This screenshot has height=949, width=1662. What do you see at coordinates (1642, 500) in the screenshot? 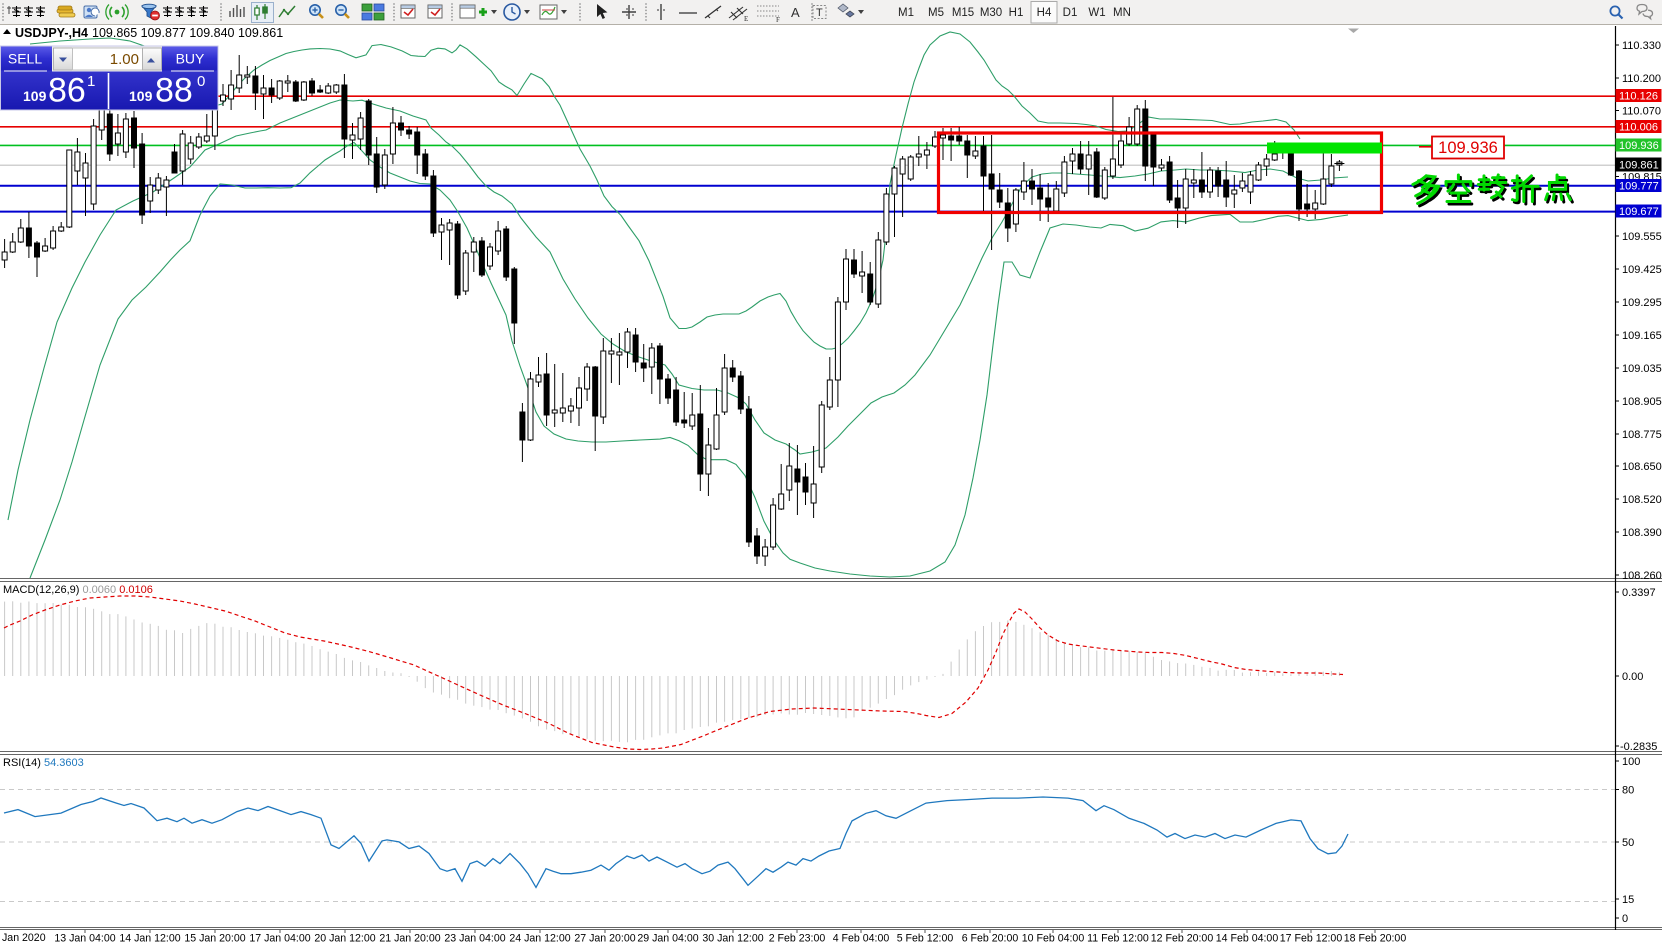
I see `svg-text: 108.520` at bounding box center [1642, 500].